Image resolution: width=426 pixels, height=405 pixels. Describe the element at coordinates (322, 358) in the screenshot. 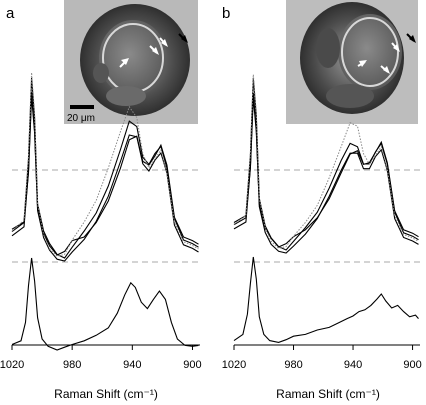

I see `x-ticks-b: 1020 980 940 900` at that location.